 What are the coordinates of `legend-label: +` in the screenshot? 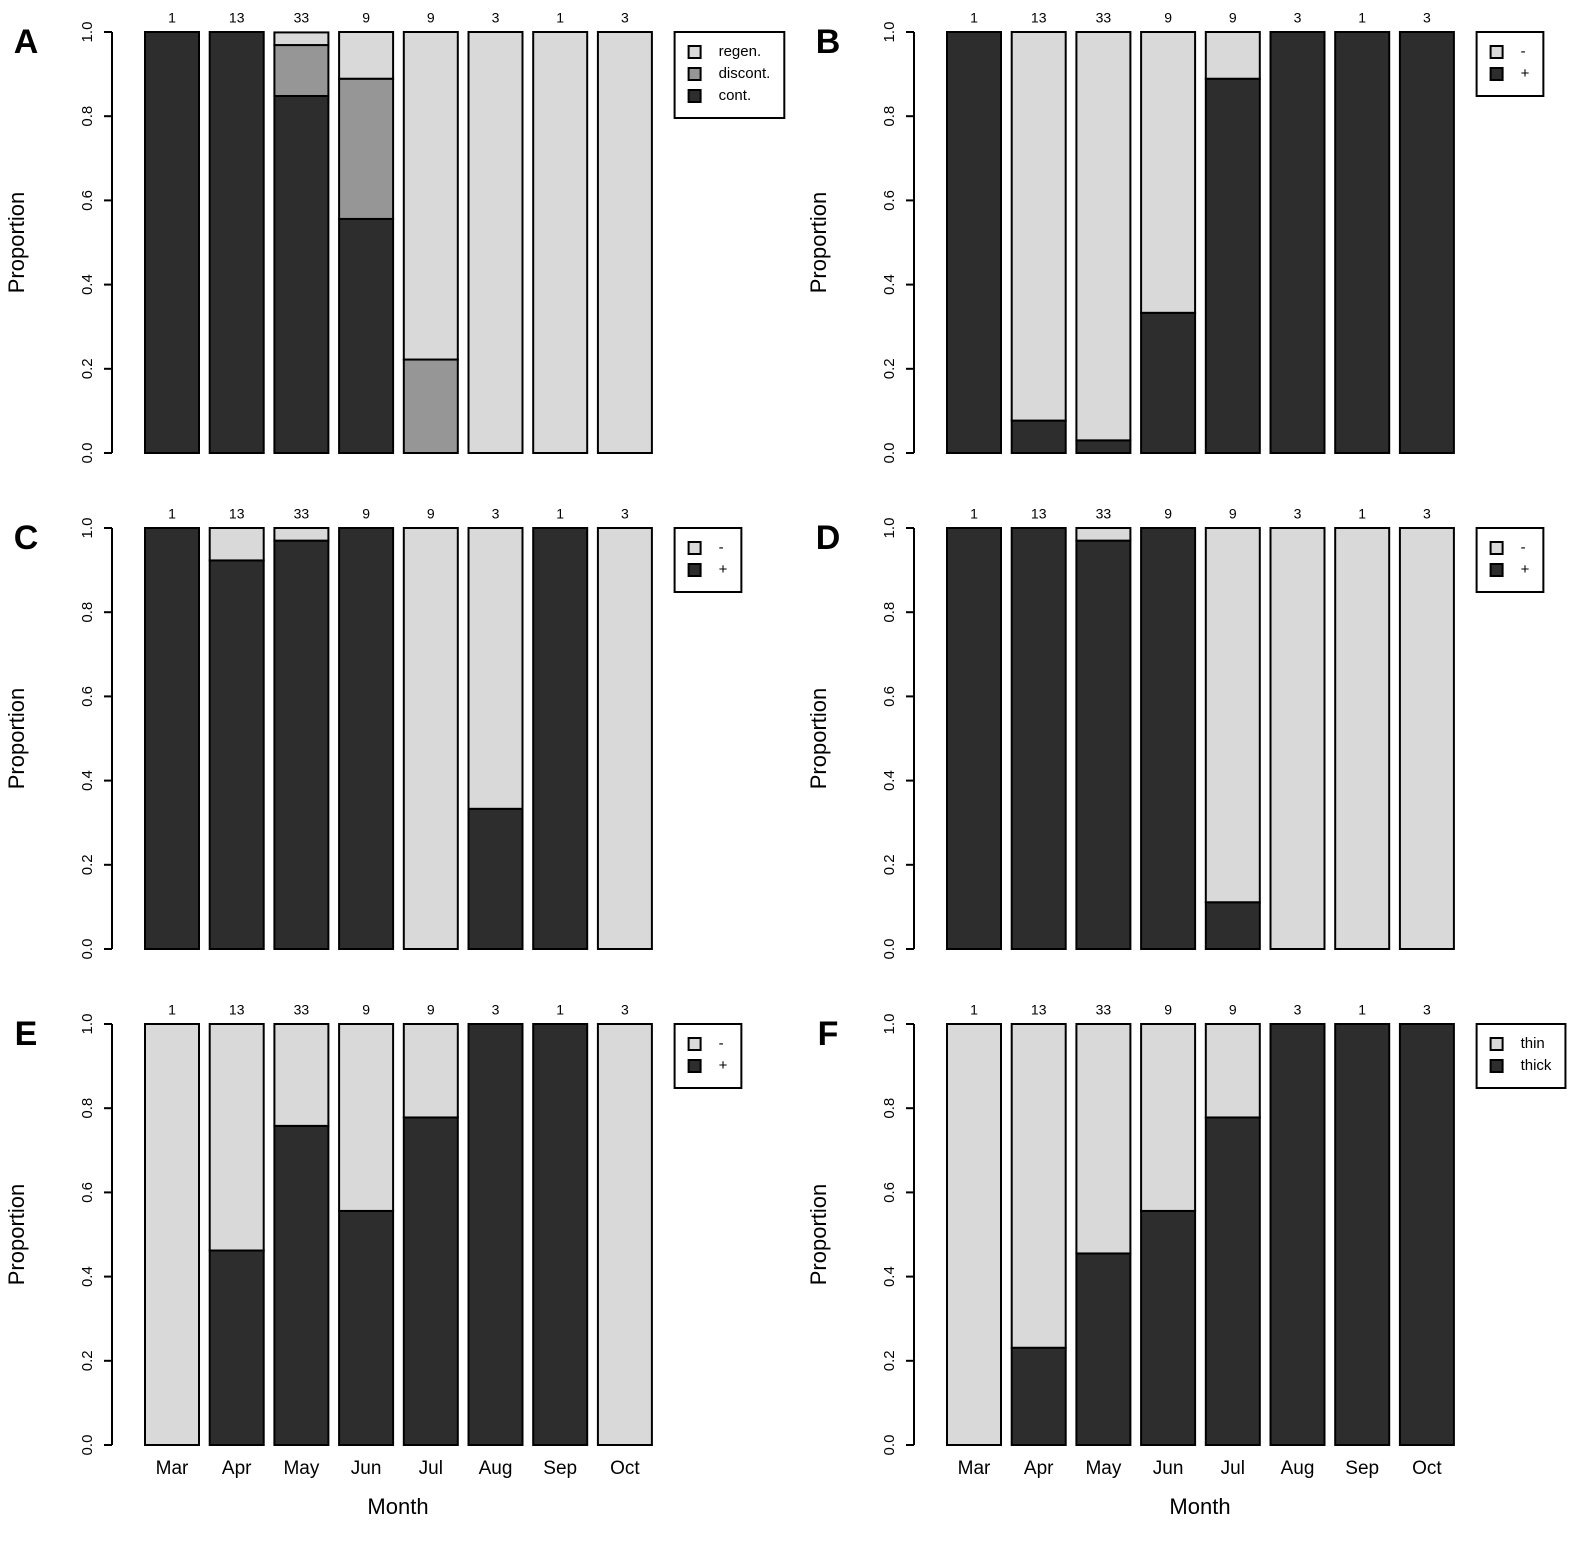 It's located at (1525, 73).